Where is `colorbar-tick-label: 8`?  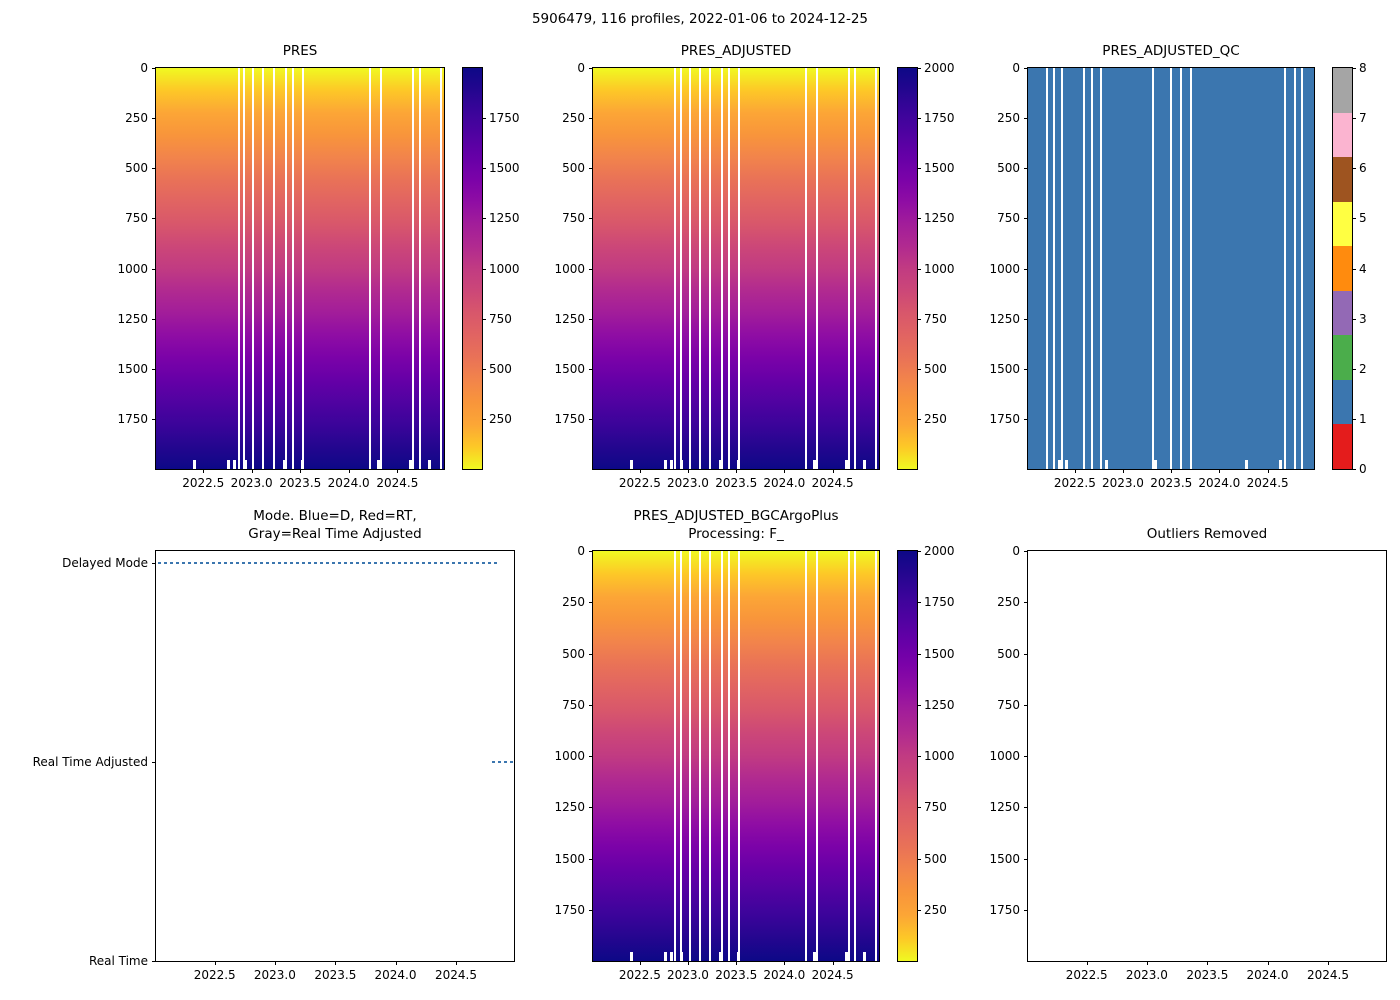
colorbar-tick-label: 8 is located at coordinates (1363, 68).